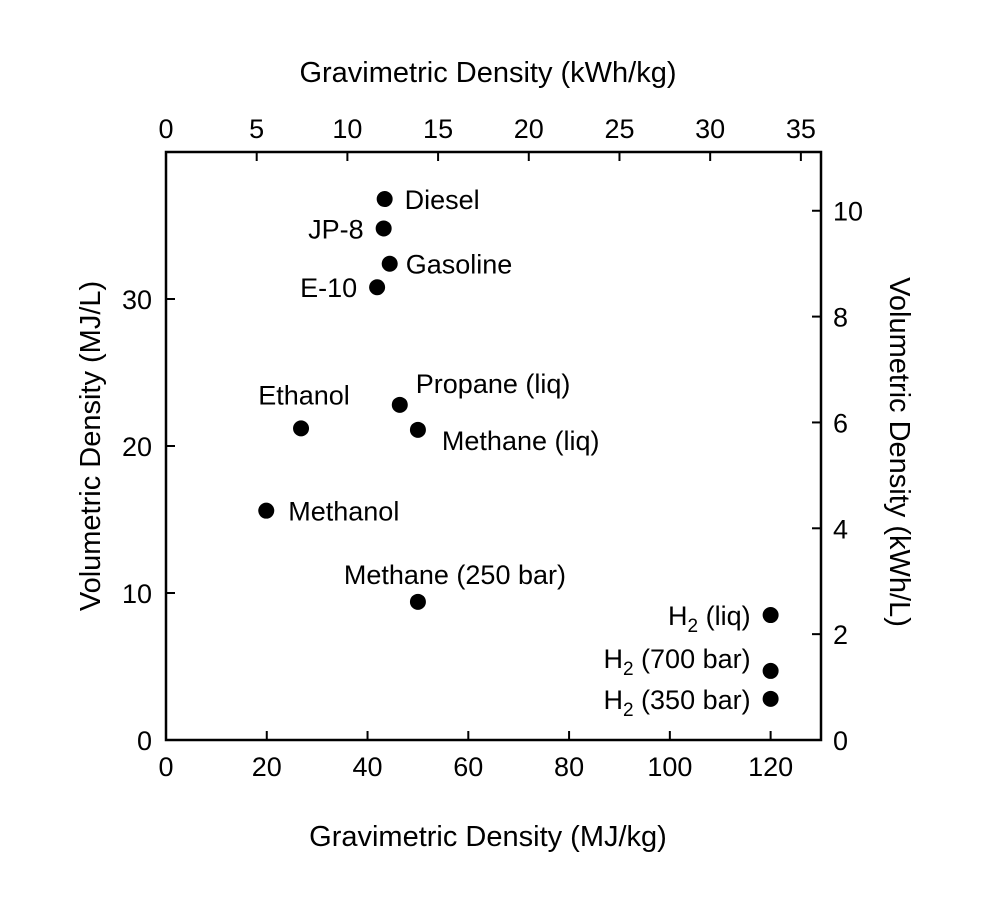 The width and height of the screenshot is (1000, 912). Describe the element at coordinates (301, 428) in the screenshot. I see `point-ethanol` at that location.